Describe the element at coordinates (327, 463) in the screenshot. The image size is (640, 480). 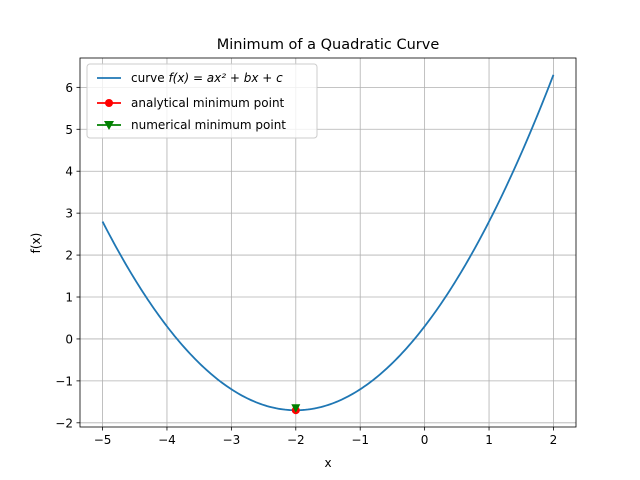
I see `x-axis-label: x` at that location.